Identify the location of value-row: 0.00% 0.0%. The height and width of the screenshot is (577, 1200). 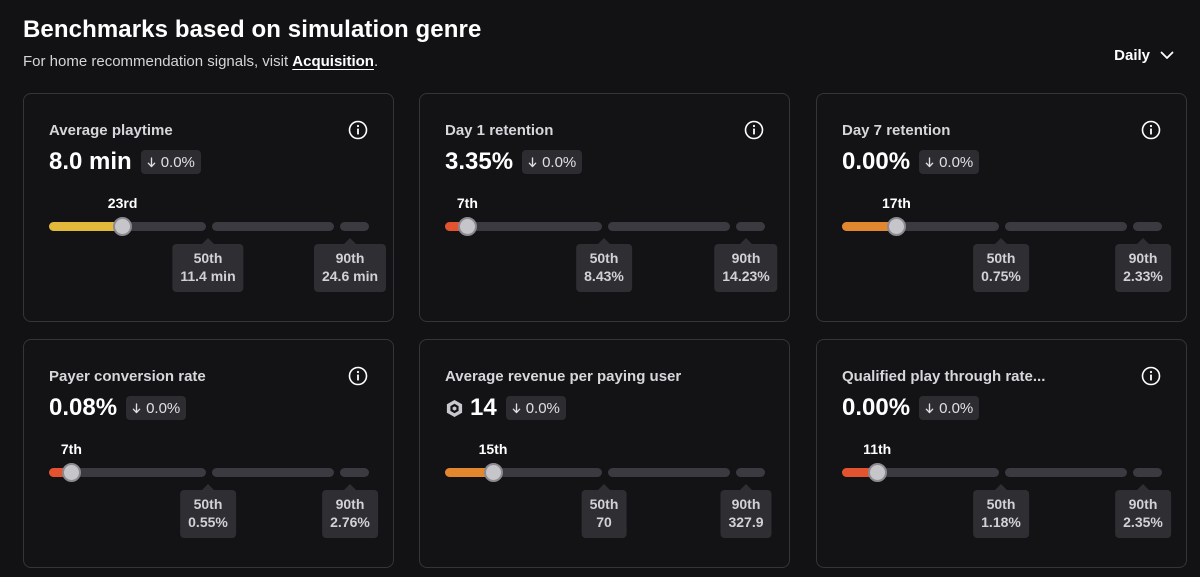
(911, 408).